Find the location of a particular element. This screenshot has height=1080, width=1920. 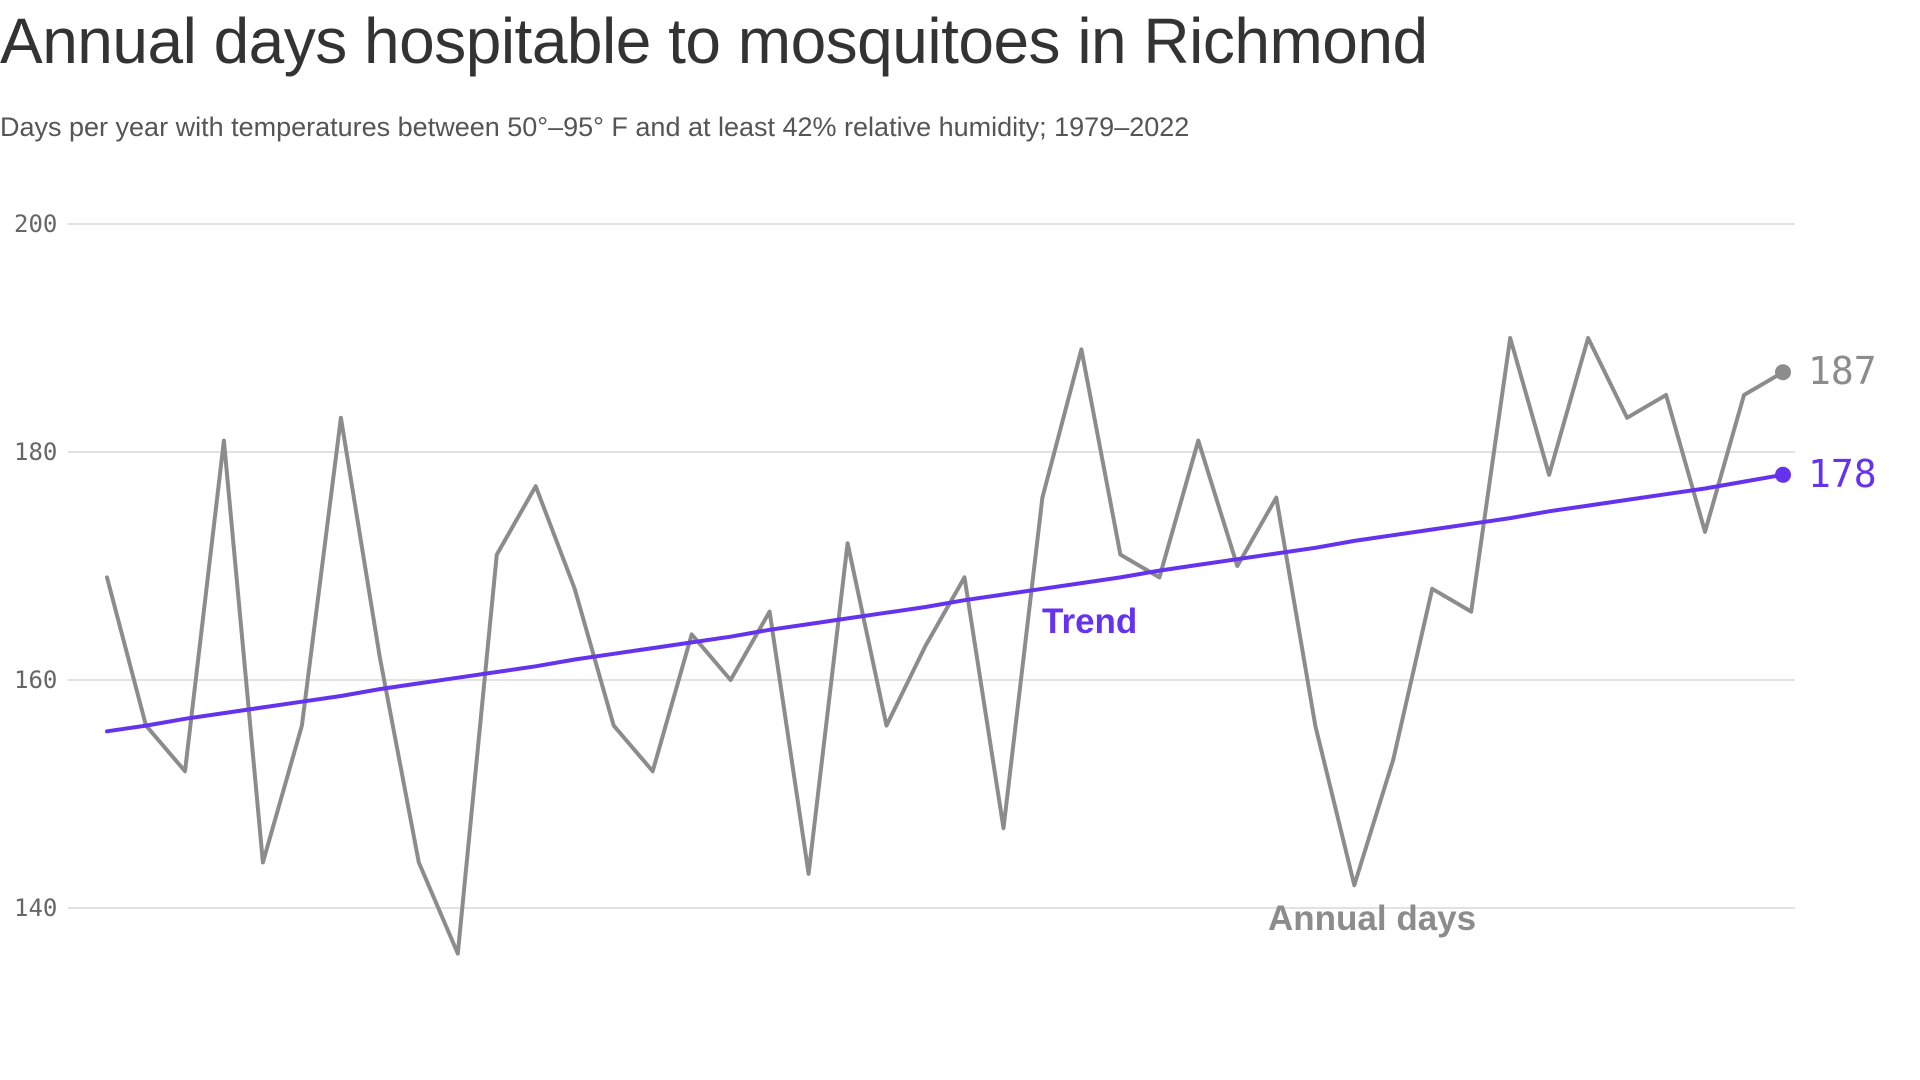

series-points is located at coordinates (1783, 423).